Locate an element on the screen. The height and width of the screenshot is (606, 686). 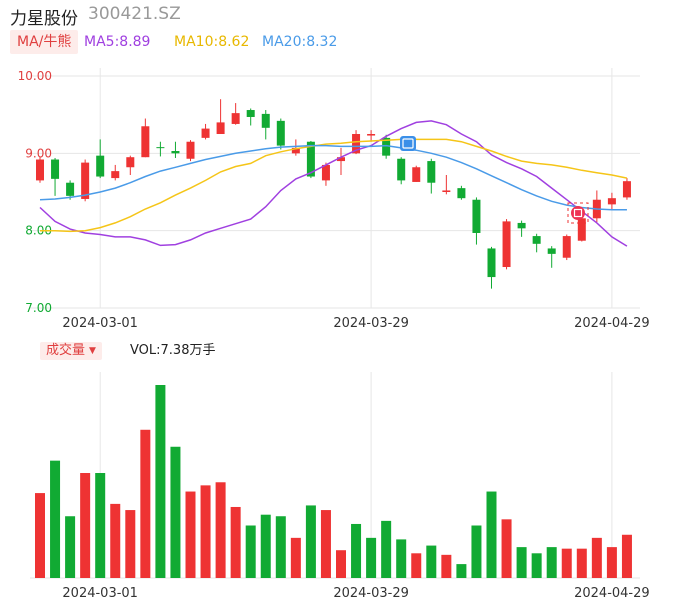
price-tick-label: 8.00 is located at coordinates (38, 231).